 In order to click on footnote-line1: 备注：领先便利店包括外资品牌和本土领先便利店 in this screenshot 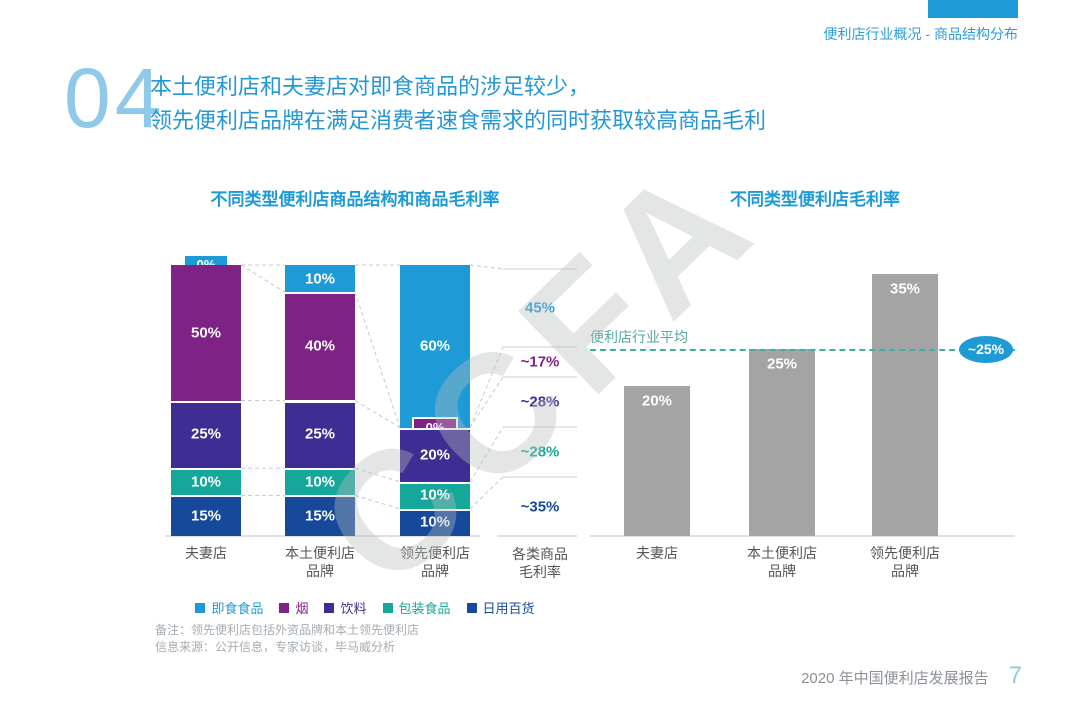, I will do `click(287, 630)`.